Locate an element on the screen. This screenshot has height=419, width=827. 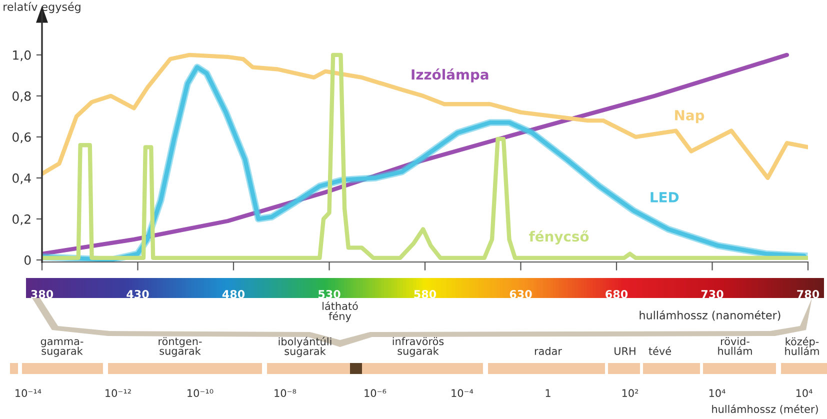
x-tick-label: 480 is located at coordinates (233, 294).